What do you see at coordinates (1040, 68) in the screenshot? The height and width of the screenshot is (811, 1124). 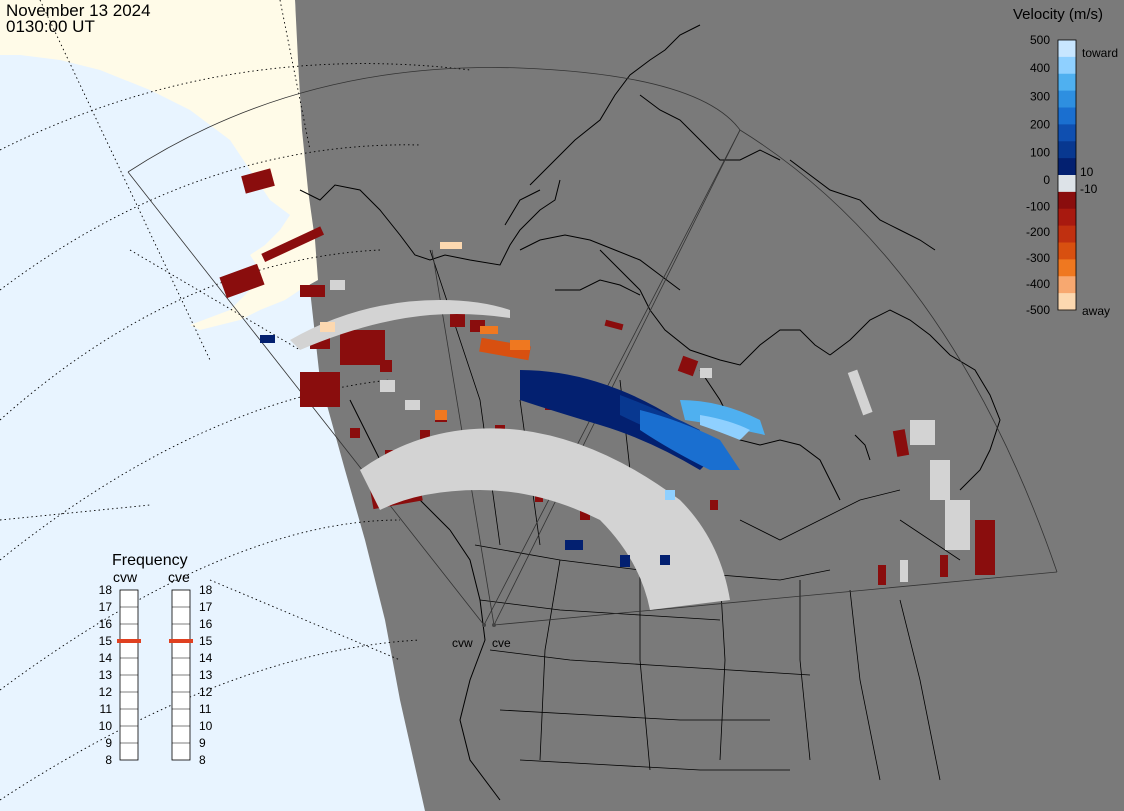 I see `scale-tick-label: 400` at bounding box center [1040, 68].